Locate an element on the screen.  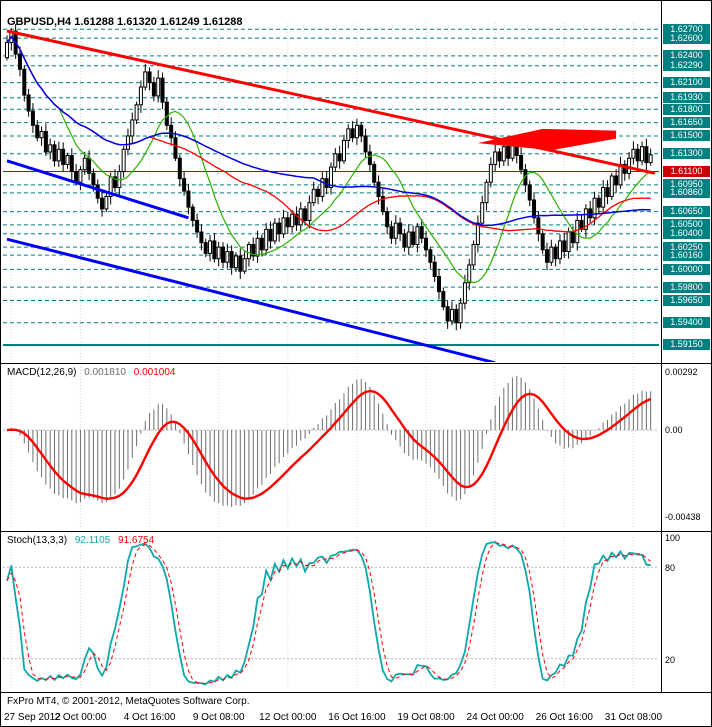
price-scale-label: 1.61500 is located at coordinates (686, 136).